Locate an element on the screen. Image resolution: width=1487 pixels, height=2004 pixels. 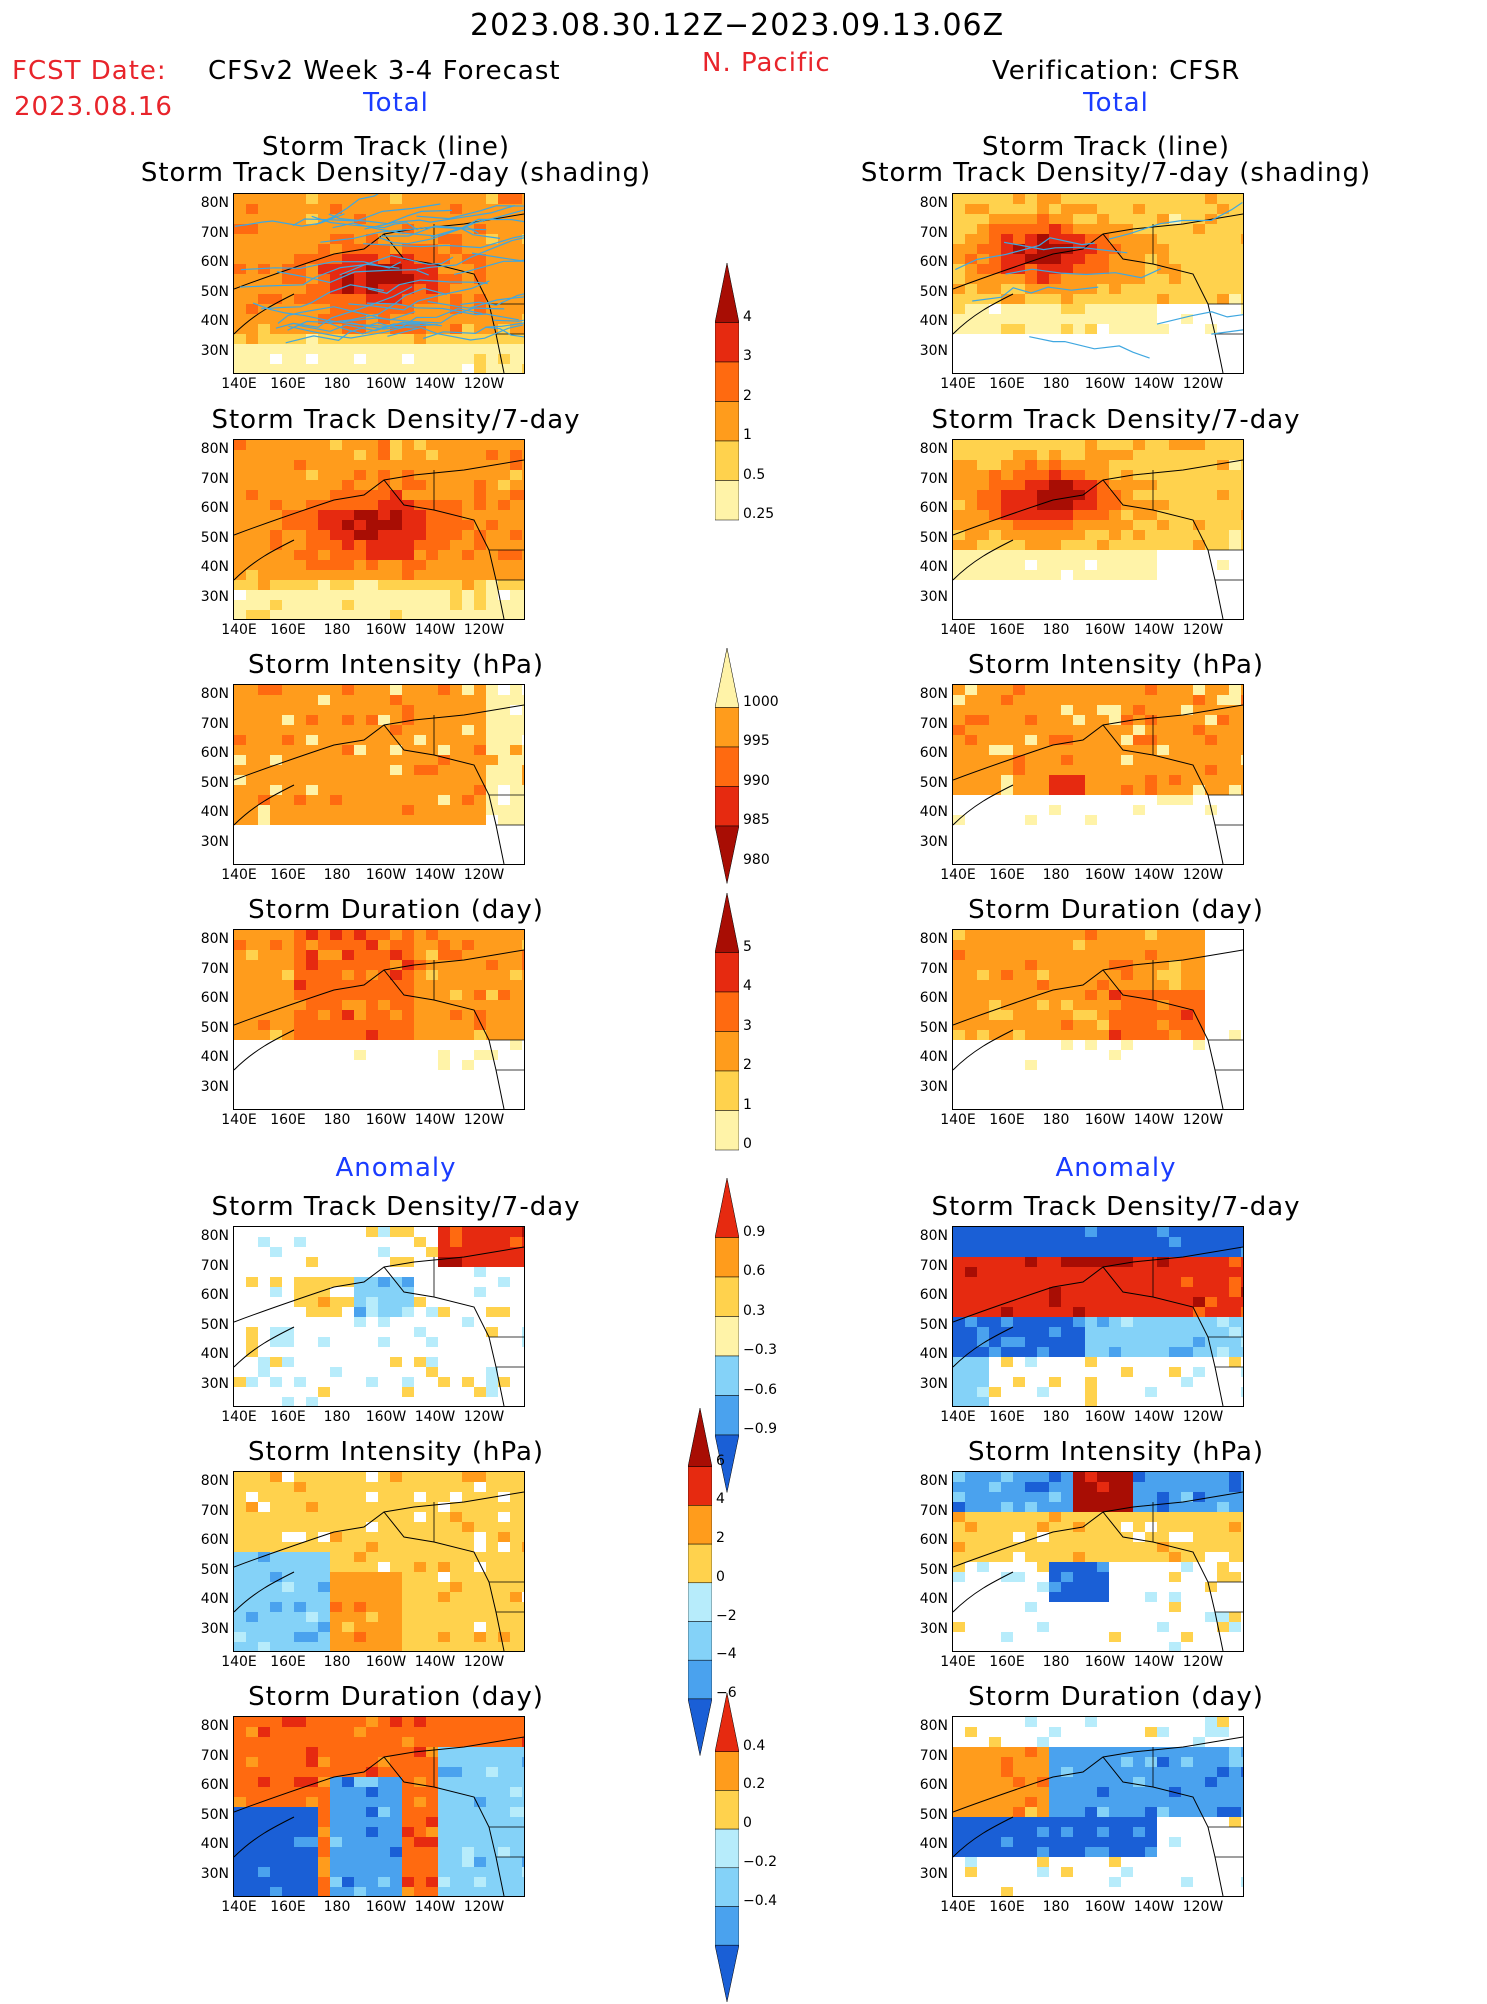
map-svg-int-fc is located at coordinates (379, 774).